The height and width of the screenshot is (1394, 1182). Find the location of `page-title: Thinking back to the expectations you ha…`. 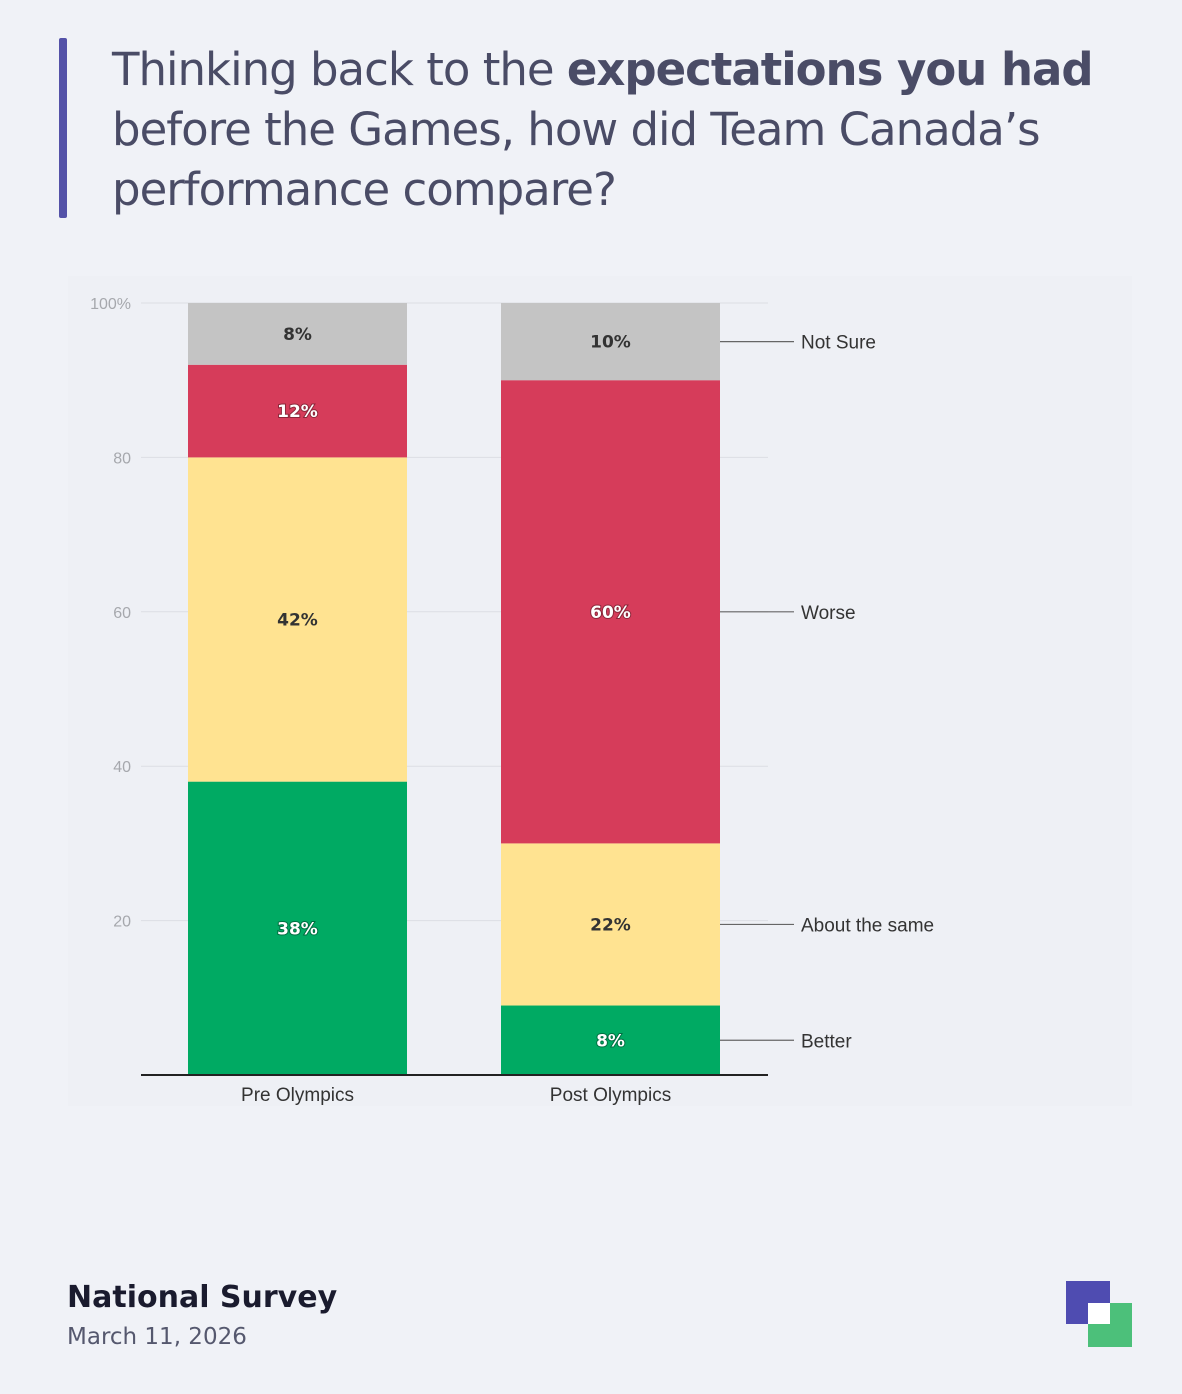

page-title: Thinking back to the expectations you ha… is located at coordinates (603, 129).